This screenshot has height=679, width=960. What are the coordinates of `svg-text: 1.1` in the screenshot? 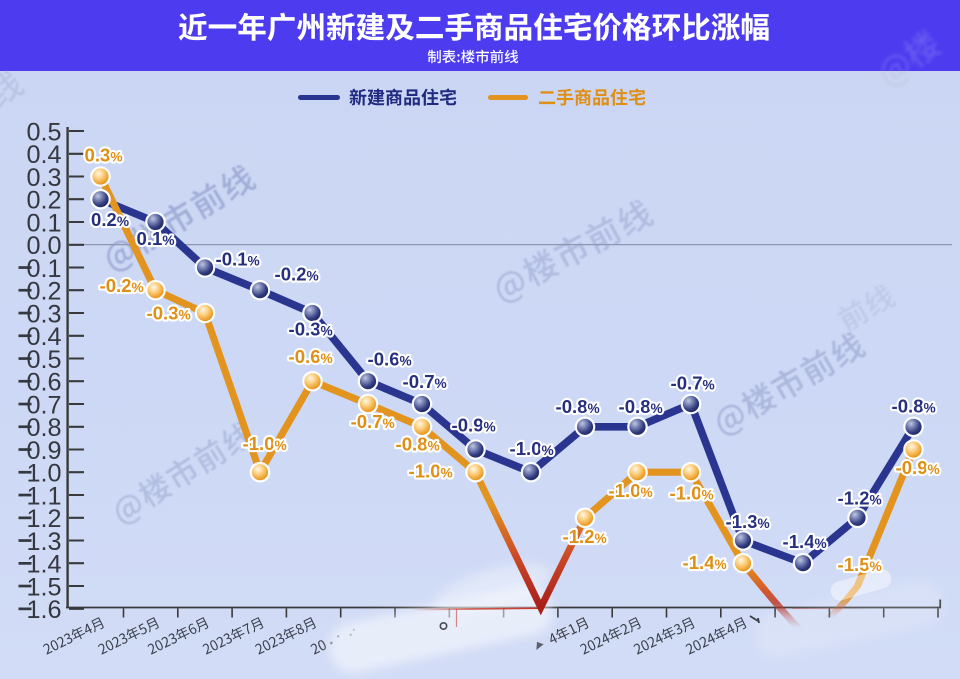 It's located at (43, 496).